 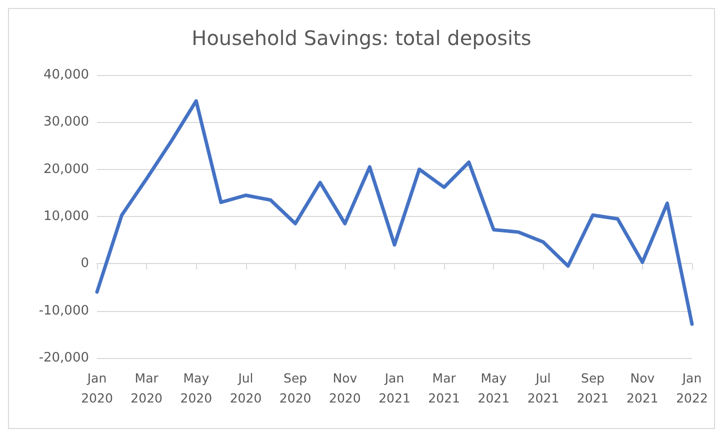 I want to click on x-tick-label: Nov 2020, so click(x=345, y=388).